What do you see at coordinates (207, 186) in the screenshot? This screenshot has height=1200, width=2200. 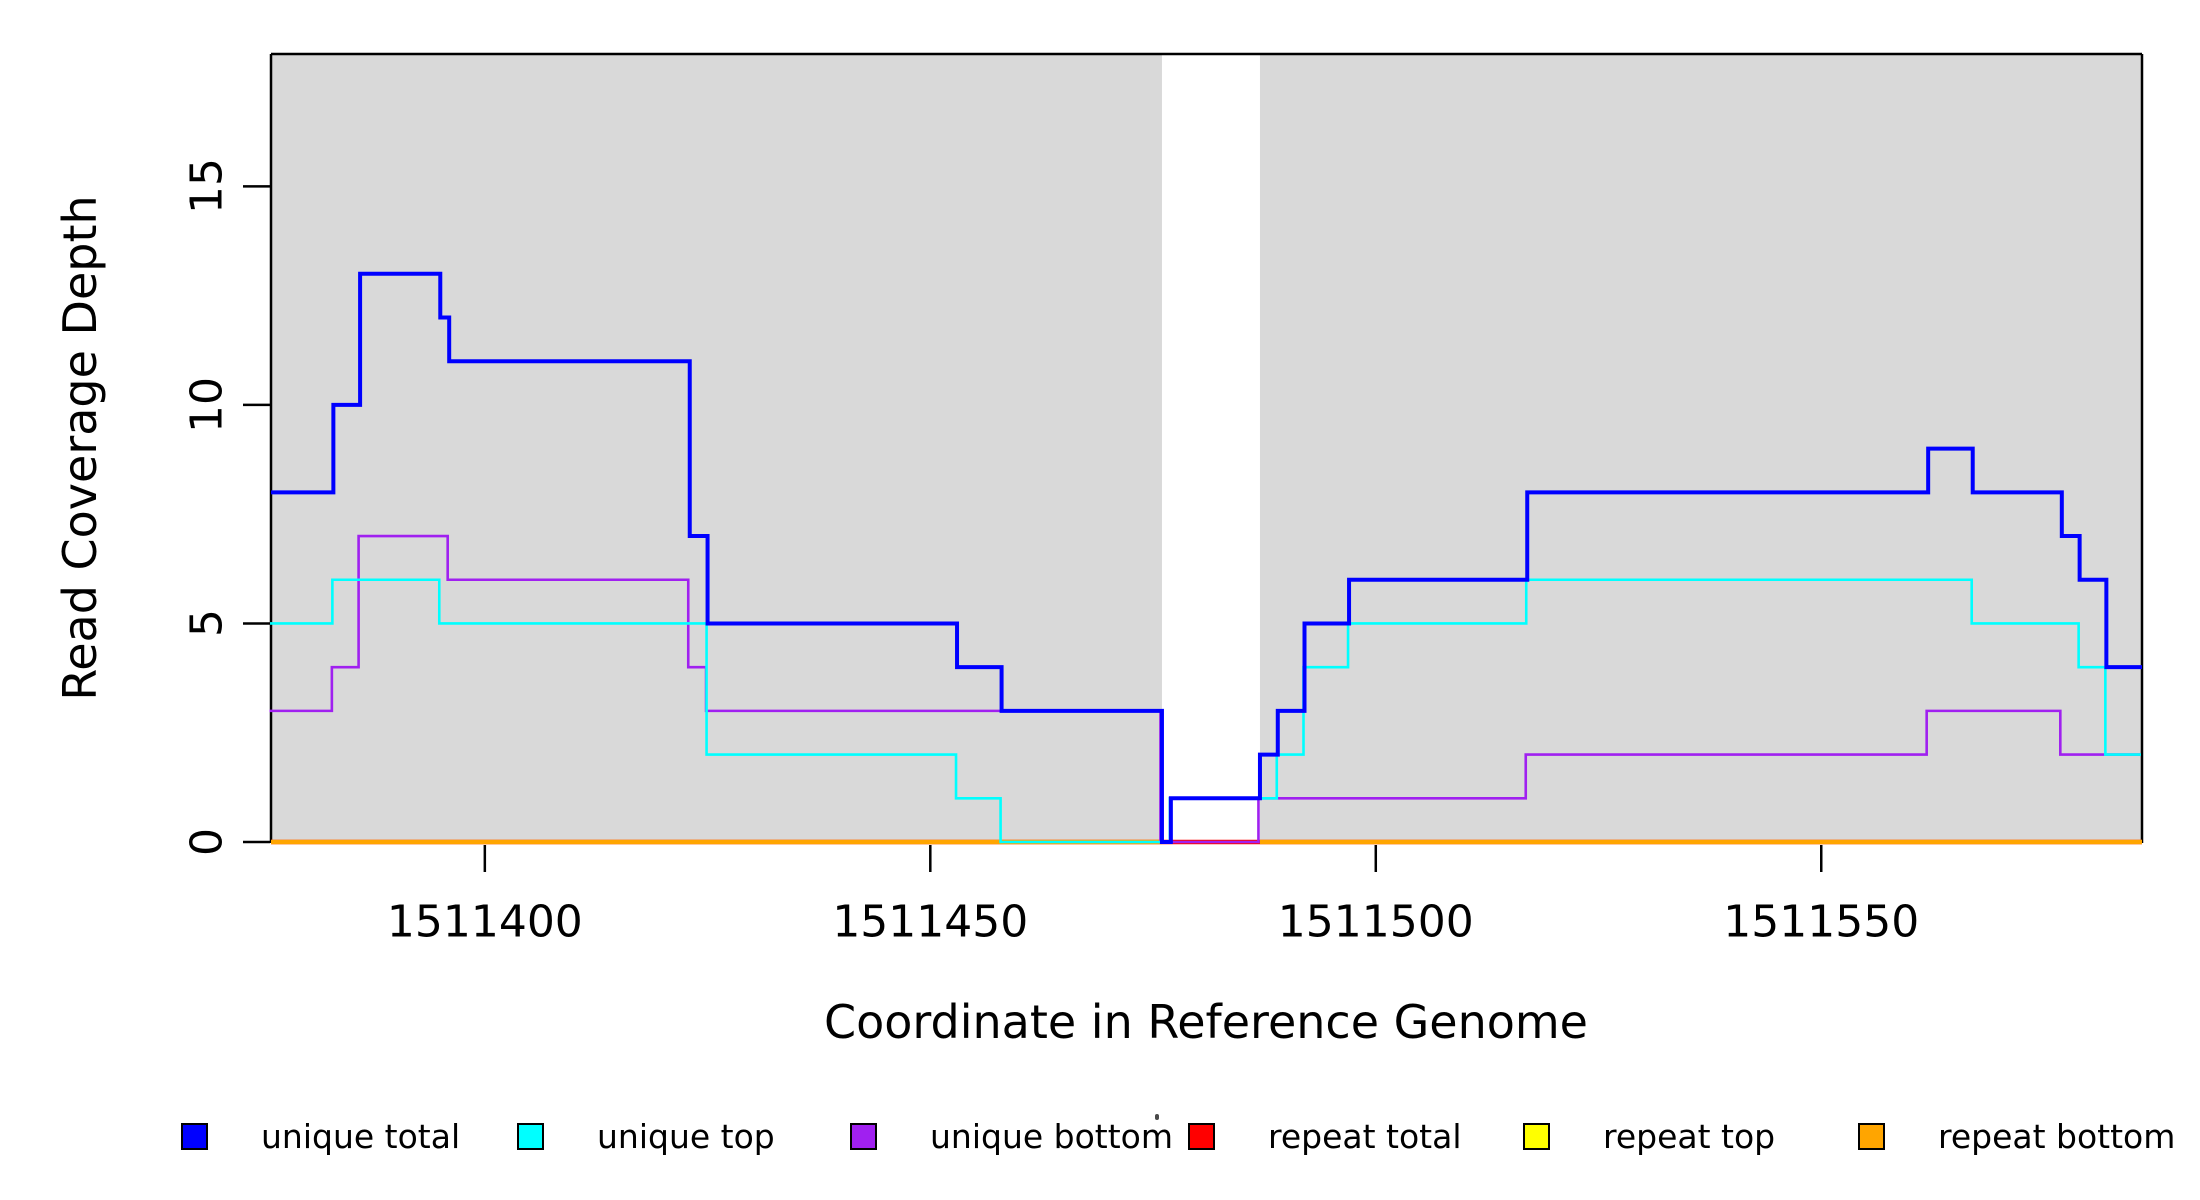 I see `y-tick-label: 15` at bounding box center [207, 186].